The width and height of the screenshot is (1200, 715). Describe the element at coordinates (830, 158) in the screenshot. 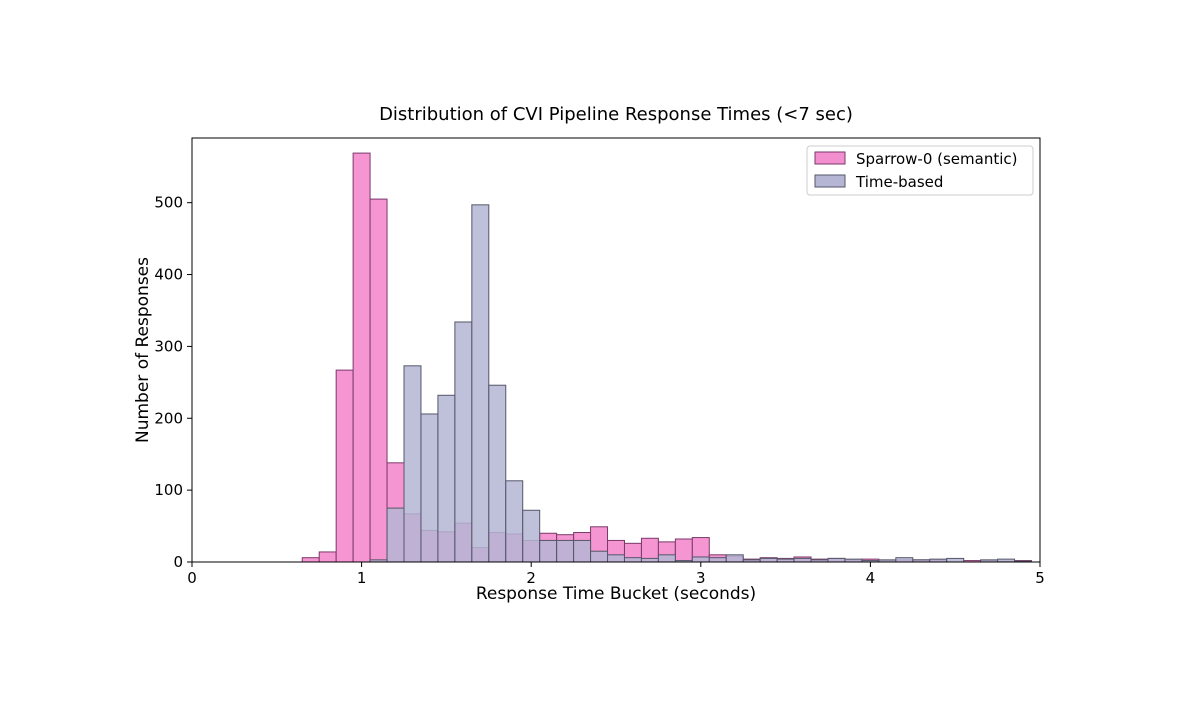

I see `legend-swatch-sparrow` at that location.